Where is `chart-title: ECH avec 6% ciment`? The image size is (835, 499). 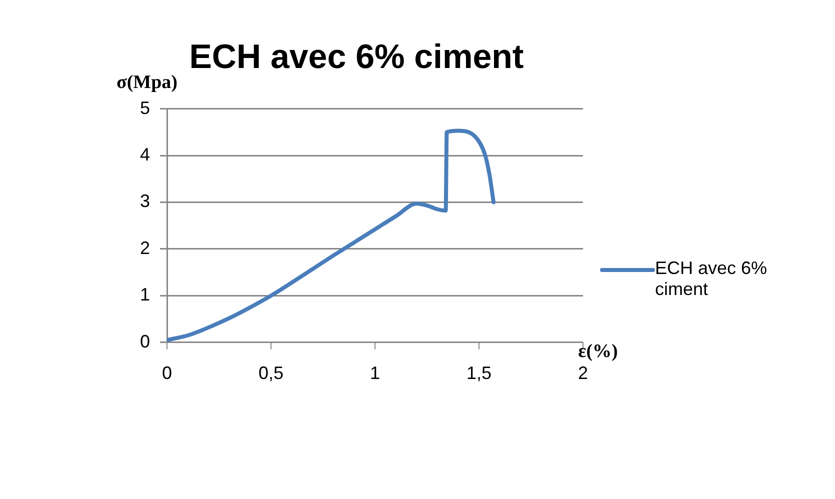
chart-title: ECH avec 6% ciment is located at coordinates (356, 57).